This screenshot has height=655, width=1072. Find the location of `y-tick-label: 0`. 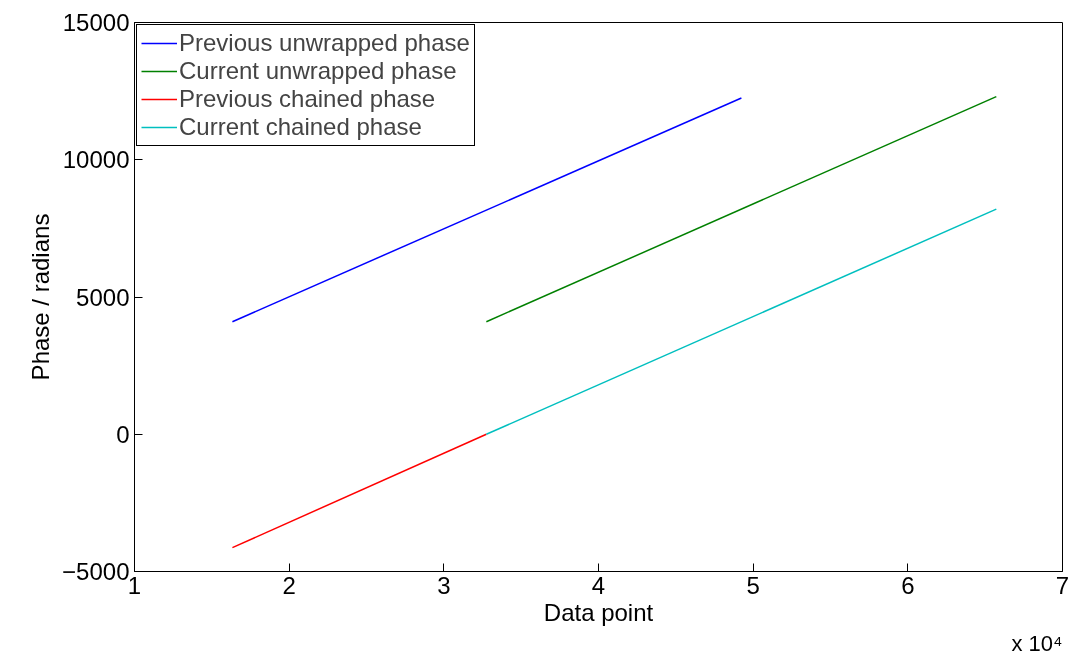

y-tick-label: 0 is located at coordinates (123, 434).